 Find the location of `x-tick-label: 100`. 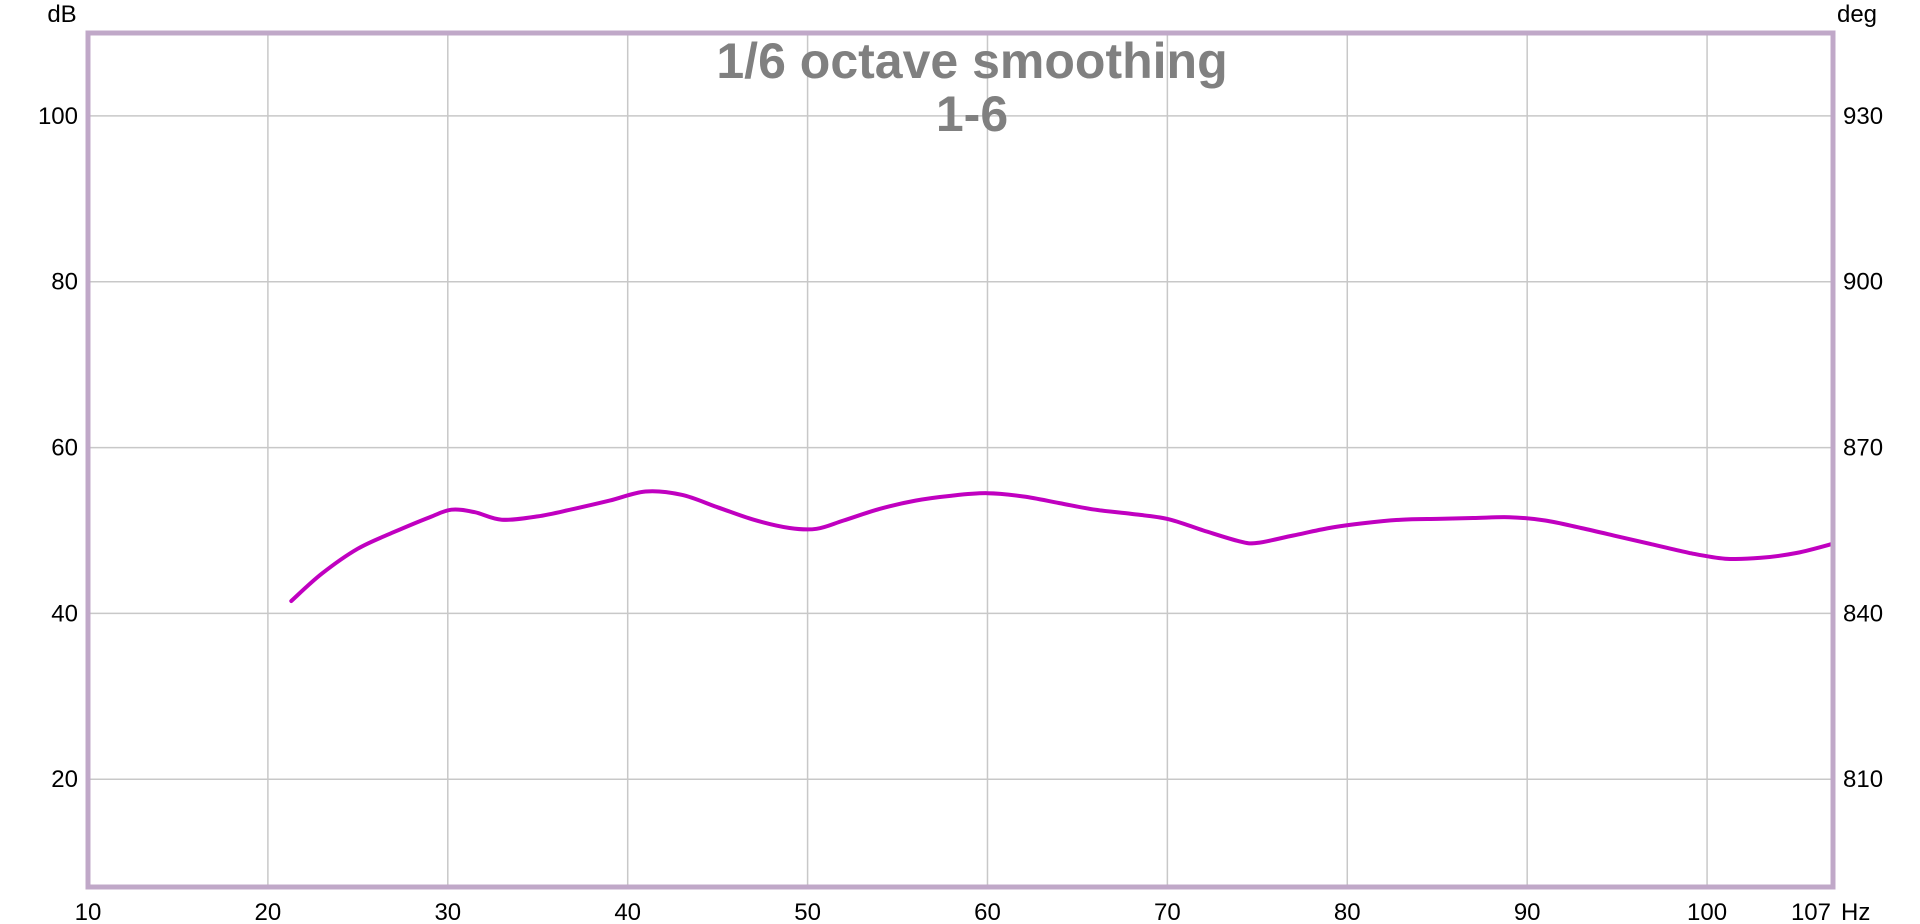

x-tick-label: 100 is located at coordinates (1707, 911).